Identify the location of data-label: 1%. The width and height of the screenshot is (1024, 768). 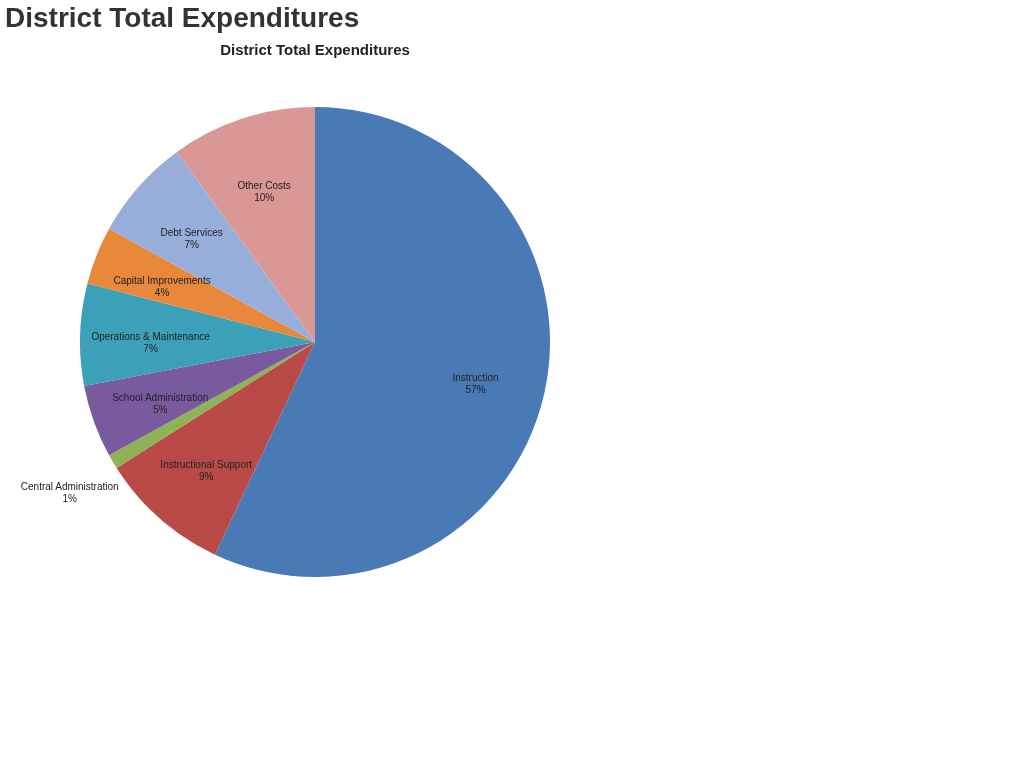
(70, 499).